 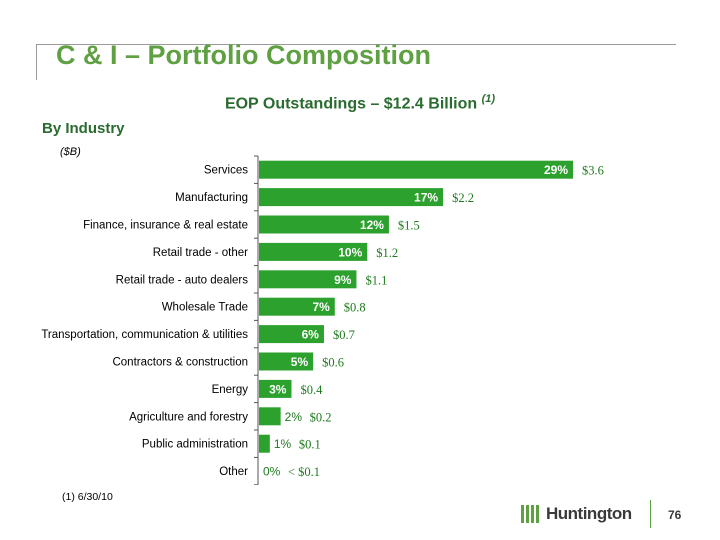 I want to click on percent-label: 9%, so click(x=343, y=280).